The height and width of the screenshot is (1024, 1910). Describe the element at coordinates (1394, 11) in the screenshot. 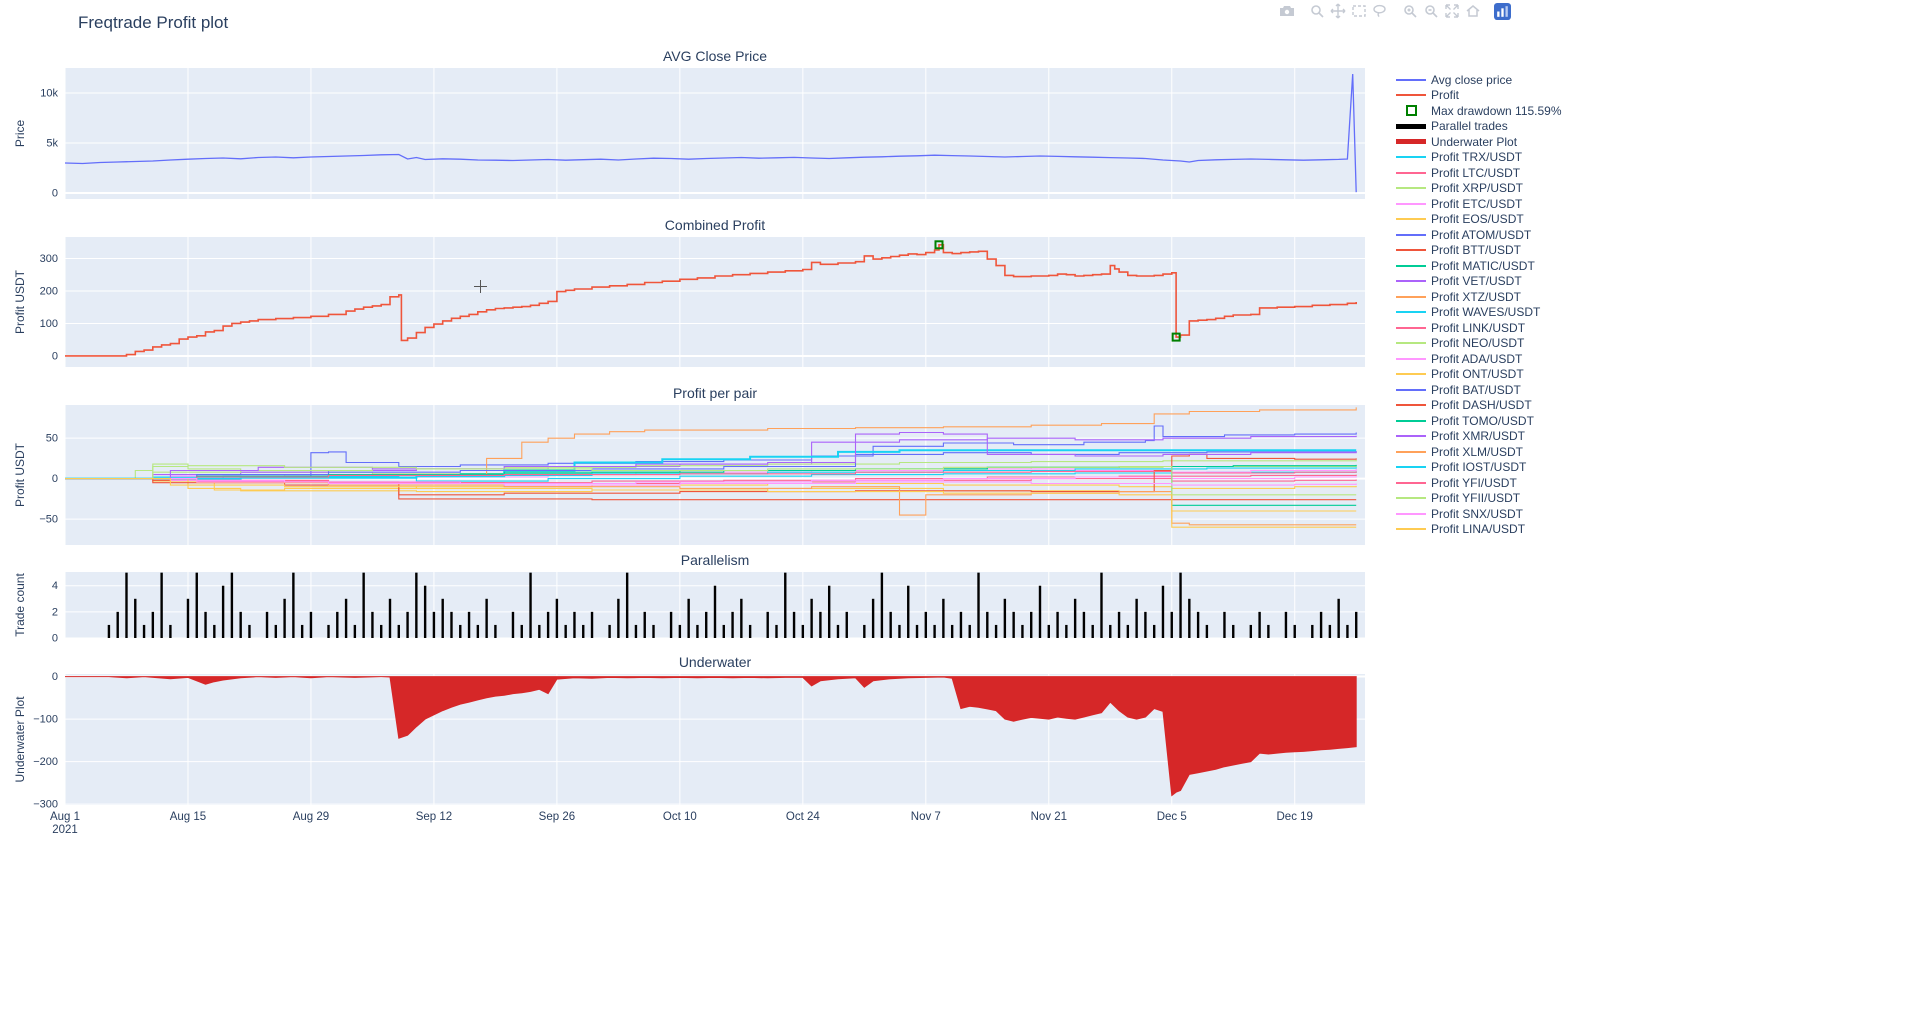

I see `modebar` at that location.